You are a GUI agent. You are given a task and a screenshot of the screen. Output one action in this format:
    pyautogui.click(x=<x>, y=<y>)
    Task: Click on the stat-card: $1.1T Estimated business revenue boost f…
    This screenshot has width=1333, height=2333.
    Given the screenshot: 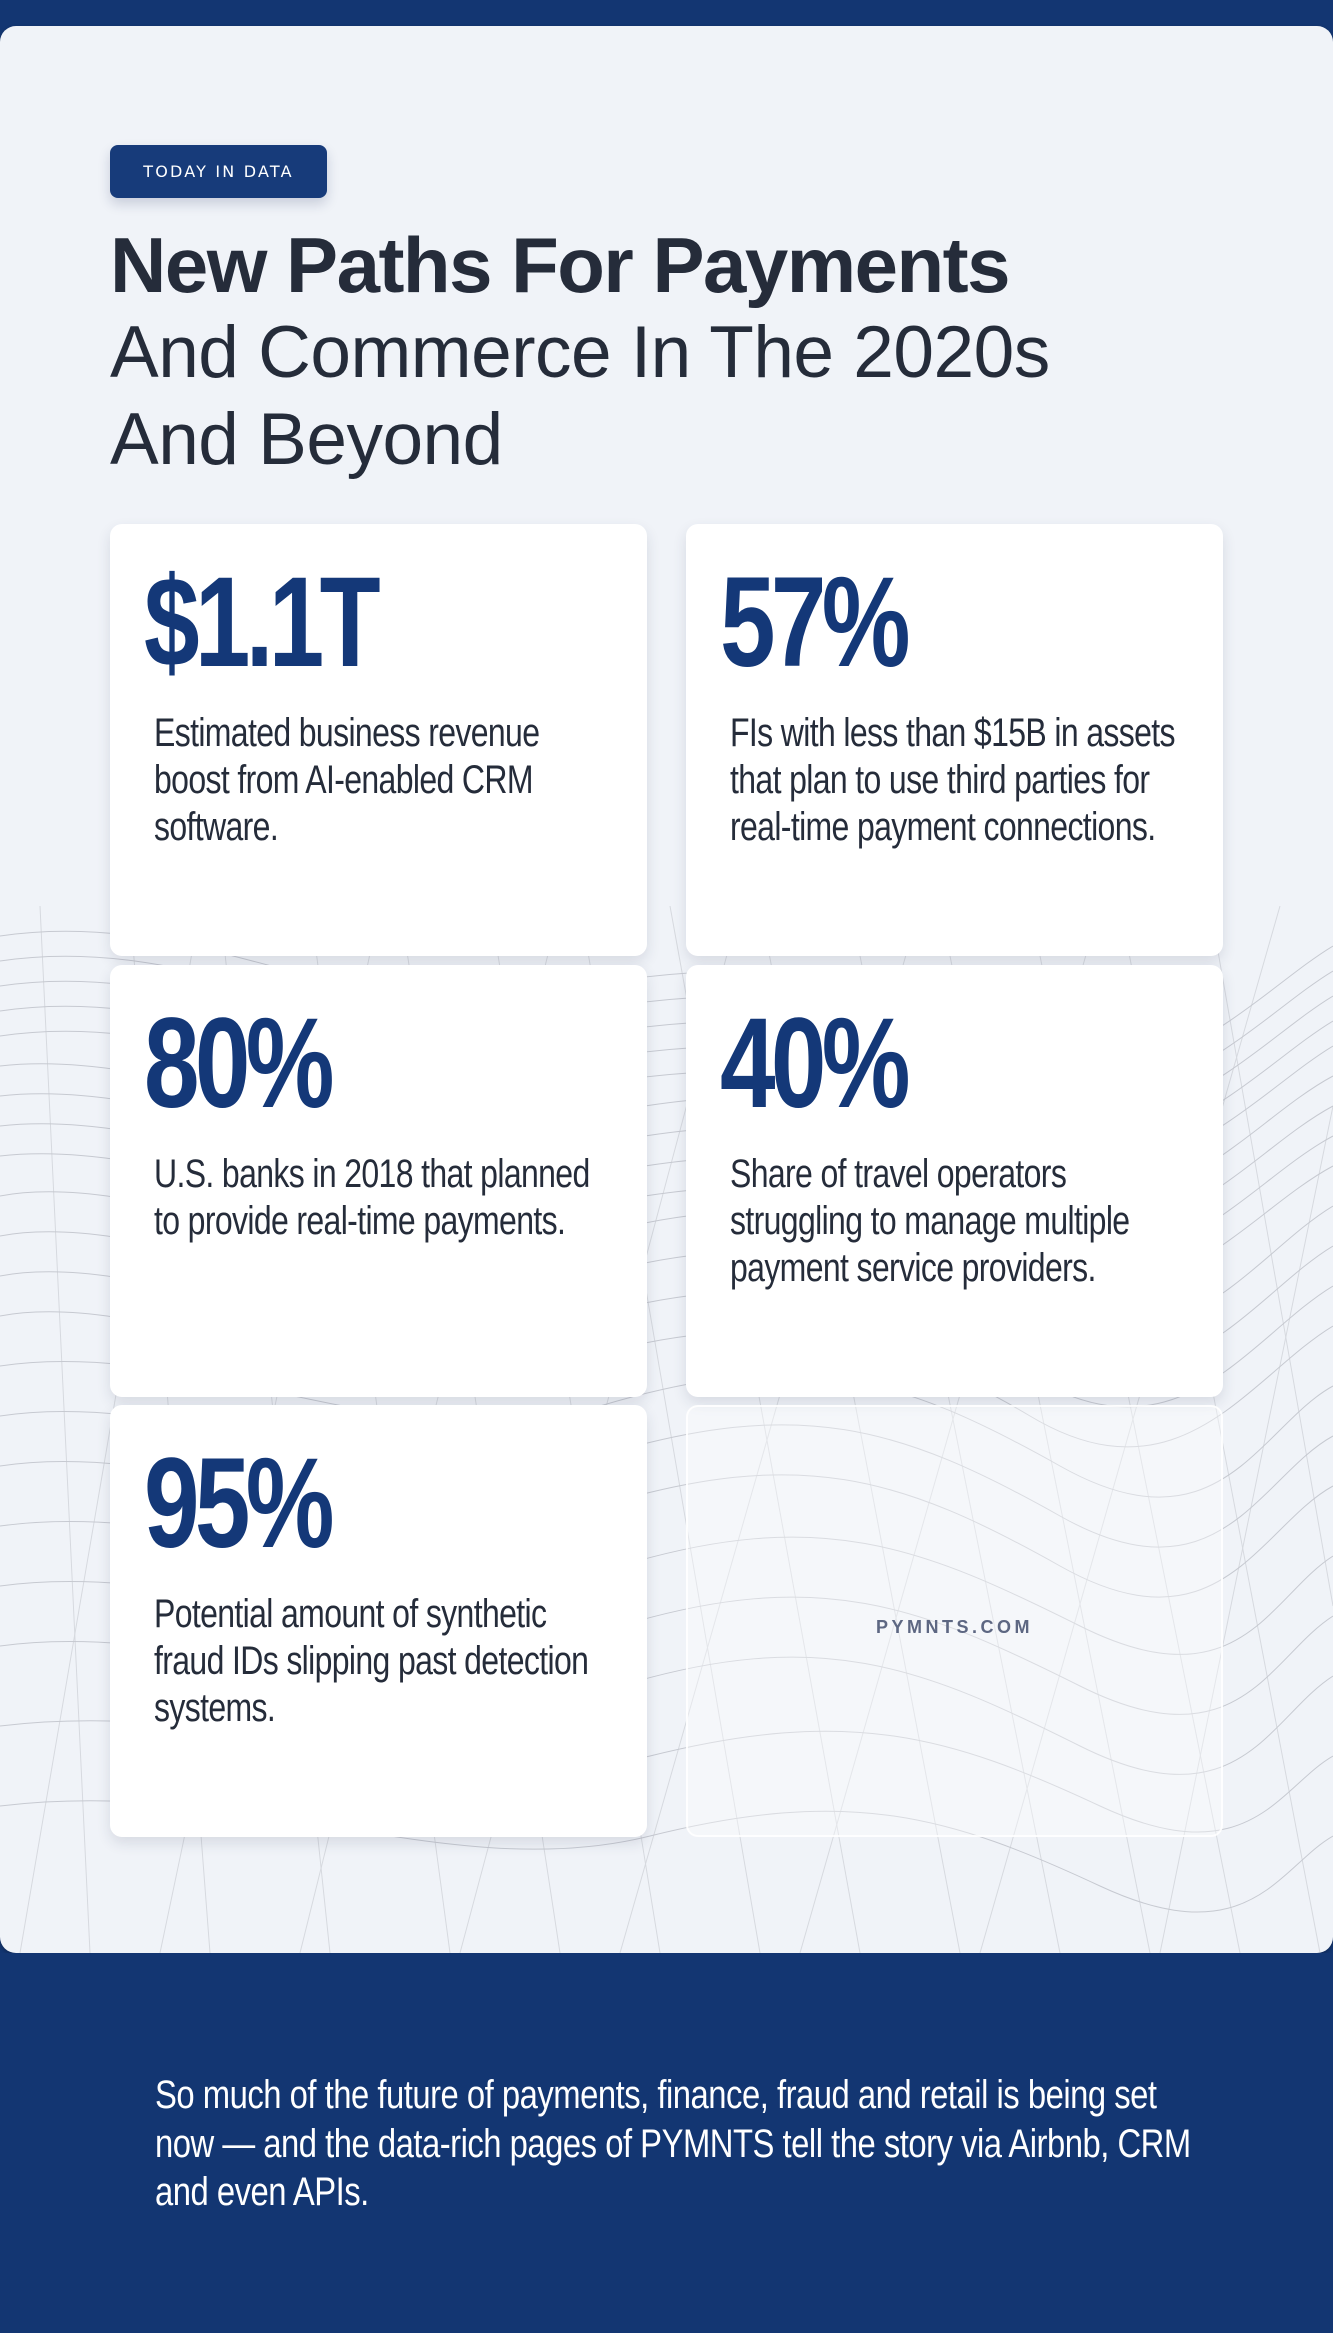 What is the action you would take?
    pyautogui.click(x=378, y=740)
    